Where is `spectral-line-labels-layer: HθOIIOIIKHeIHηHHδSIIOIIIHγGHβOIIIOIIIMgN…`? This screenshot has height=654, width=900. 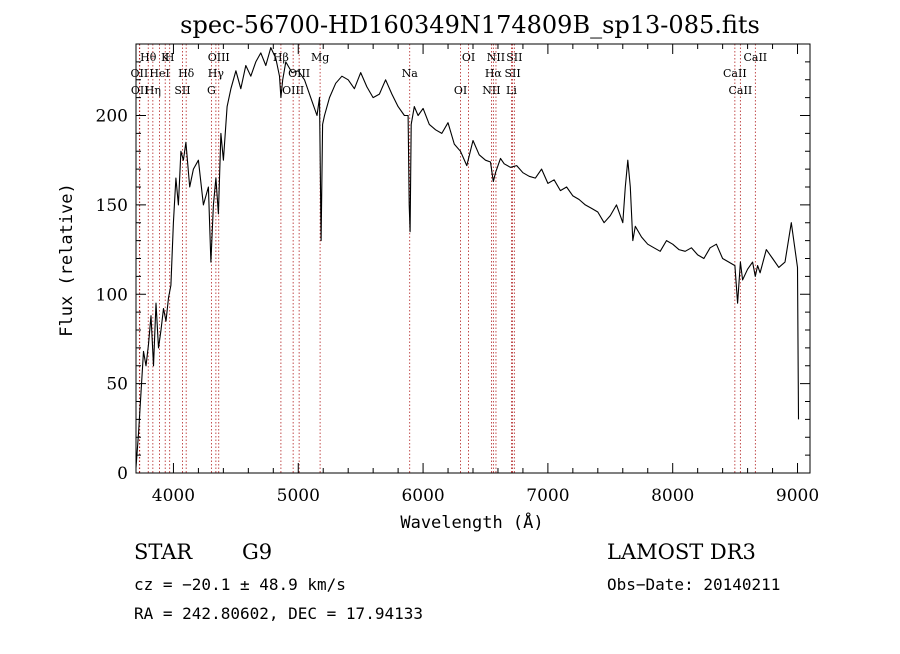
spectral-line-labels-layer: HθOIIOIIKHeIHηHHδSIIOIIIHγGHβOIIIOIIIMgN… is located at coordinates (449, 74).